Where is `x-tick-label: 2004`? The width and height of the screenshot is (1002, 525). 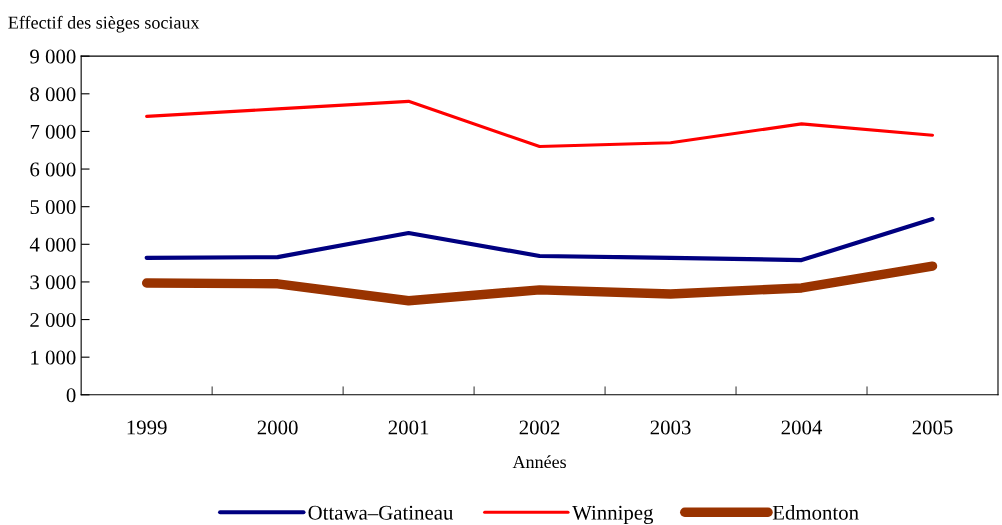
x-tick-label: 2004 is located at coordinates (802, 427).